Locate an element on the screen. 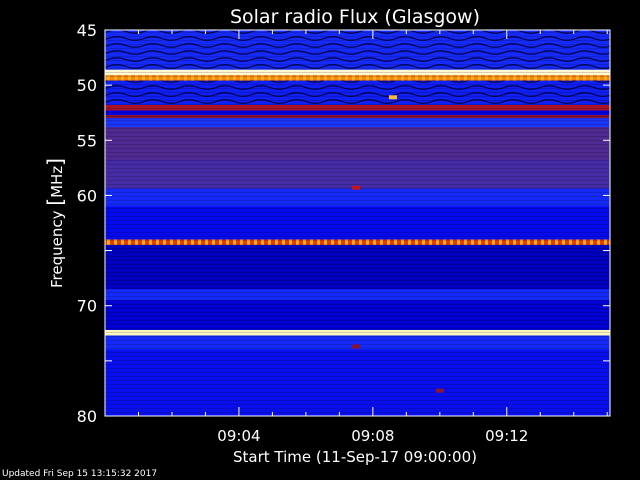  y-tick-label-45: 45 is located at coordinates (87, 30).